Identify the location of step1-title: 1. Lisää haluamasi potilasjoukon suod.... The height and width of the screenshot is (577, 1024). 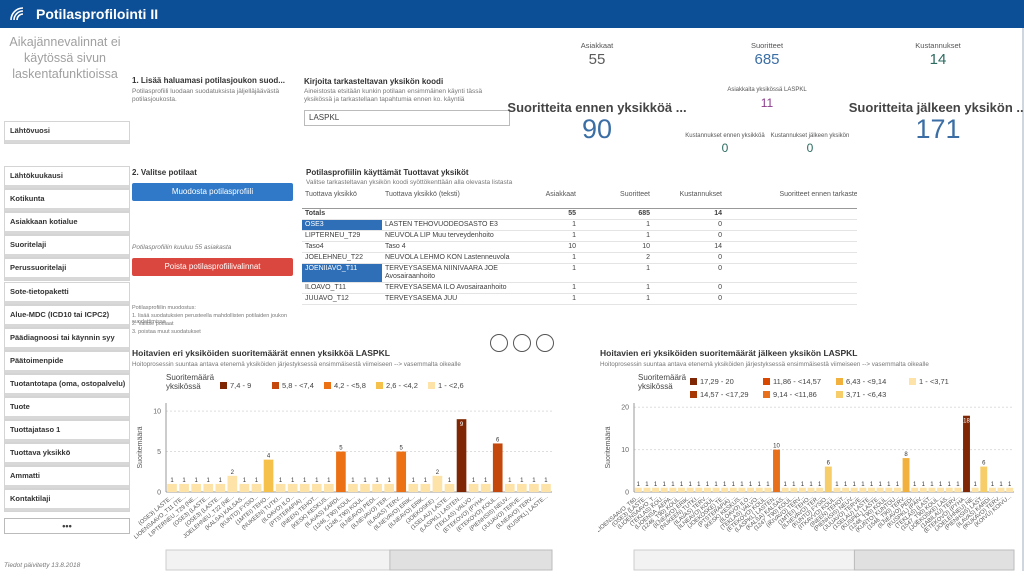
(208, 80).